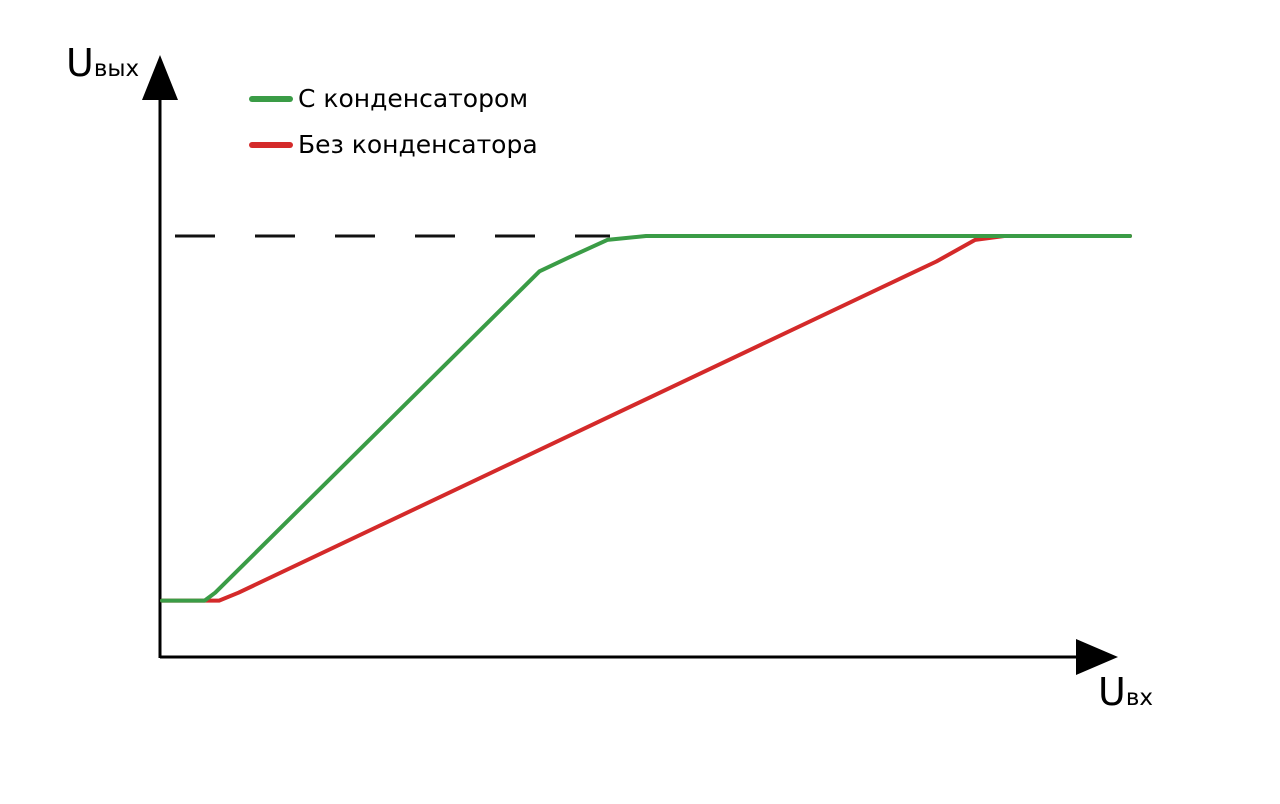 This screenshot has height=804, width=1280. Describe the element at coordinates (1097, 657) in the screenshot. I see `x-axis-arrow` at that location.